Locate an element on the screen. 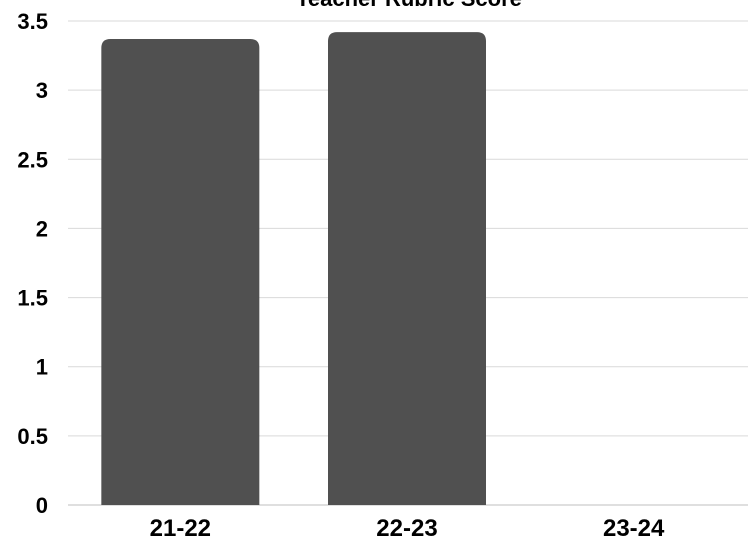  x-tick-label: 23-24 is located at coordinates (634, 527).